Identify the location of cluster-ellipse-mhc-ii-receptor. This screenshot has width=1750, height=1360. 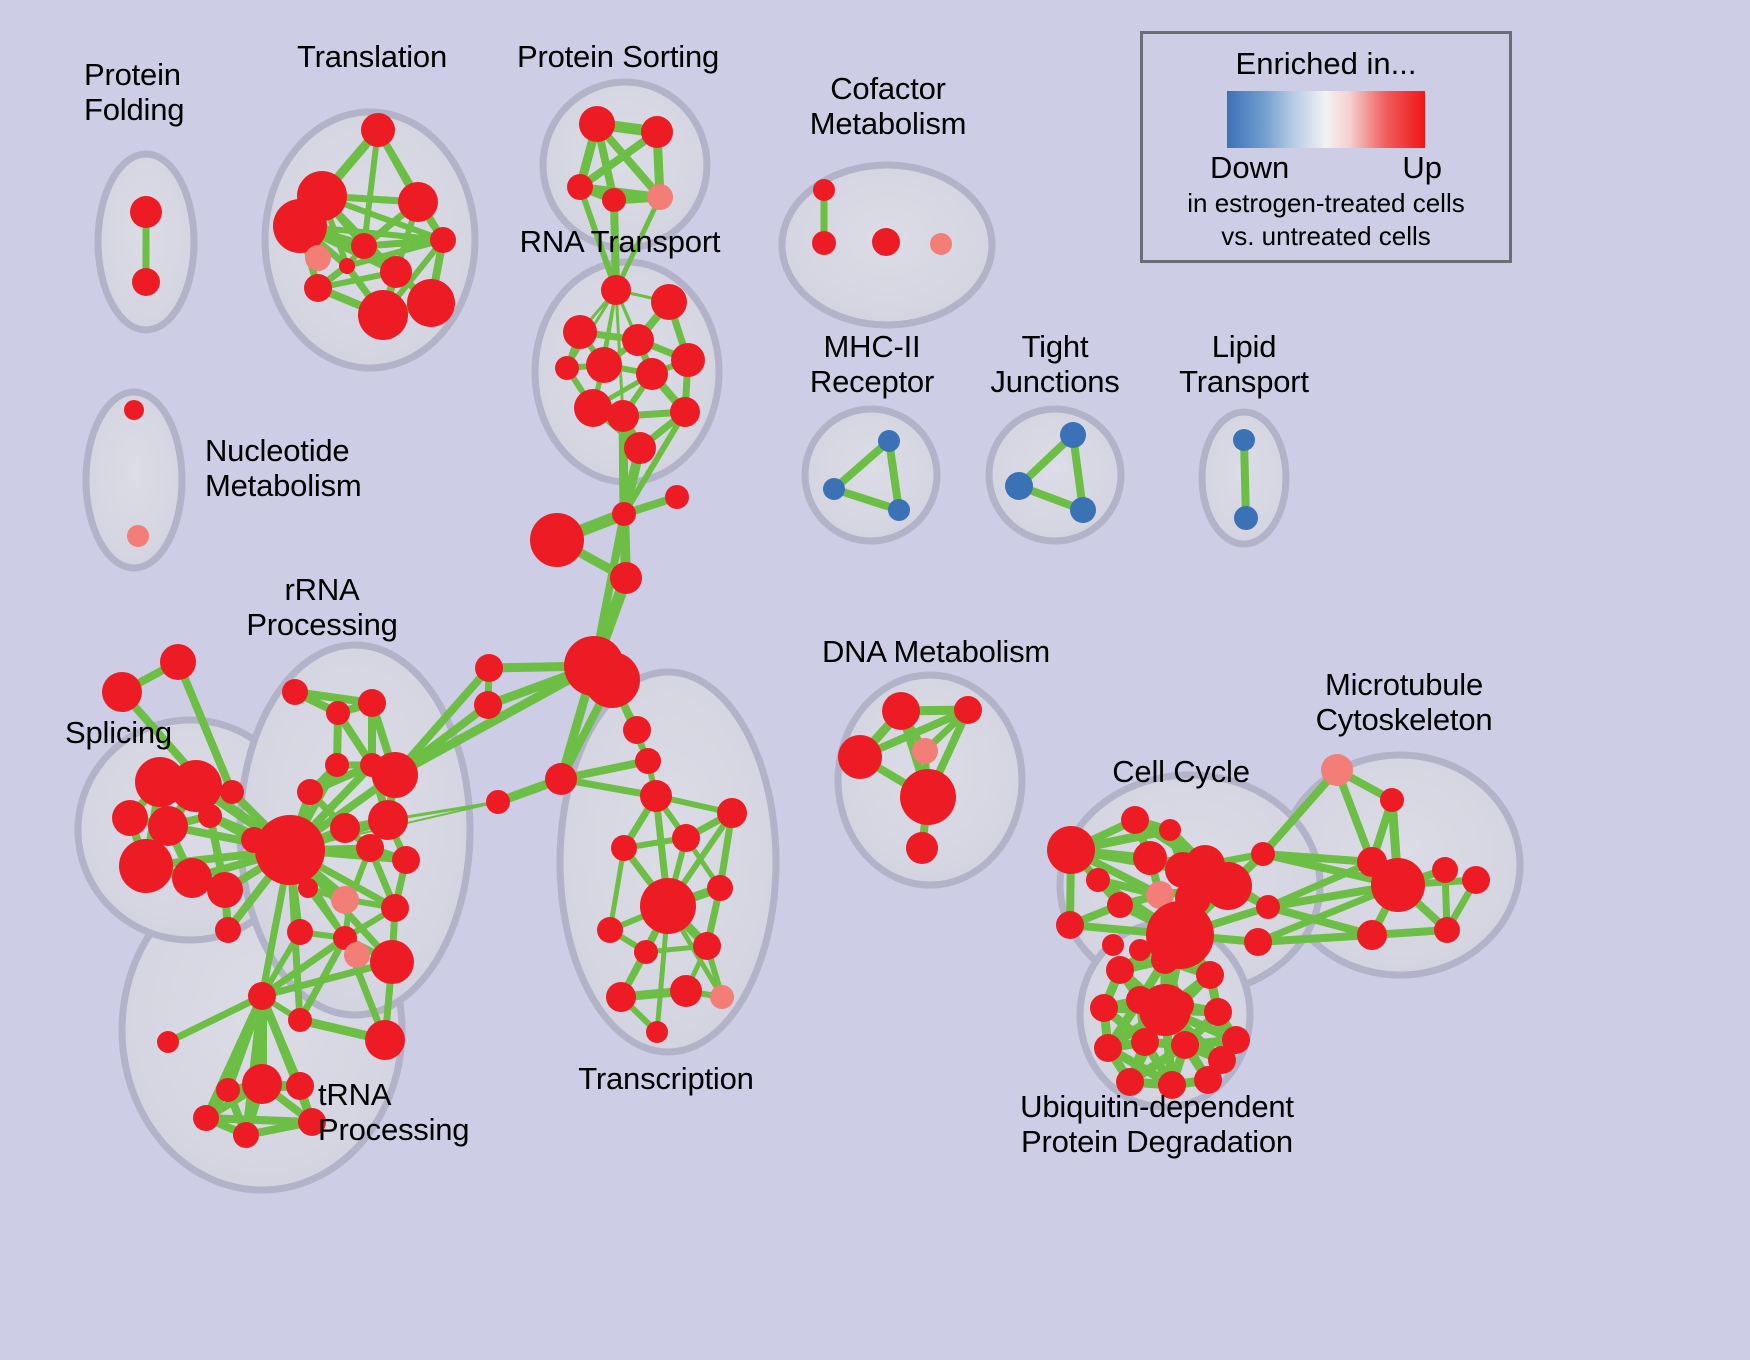
(871, 475).